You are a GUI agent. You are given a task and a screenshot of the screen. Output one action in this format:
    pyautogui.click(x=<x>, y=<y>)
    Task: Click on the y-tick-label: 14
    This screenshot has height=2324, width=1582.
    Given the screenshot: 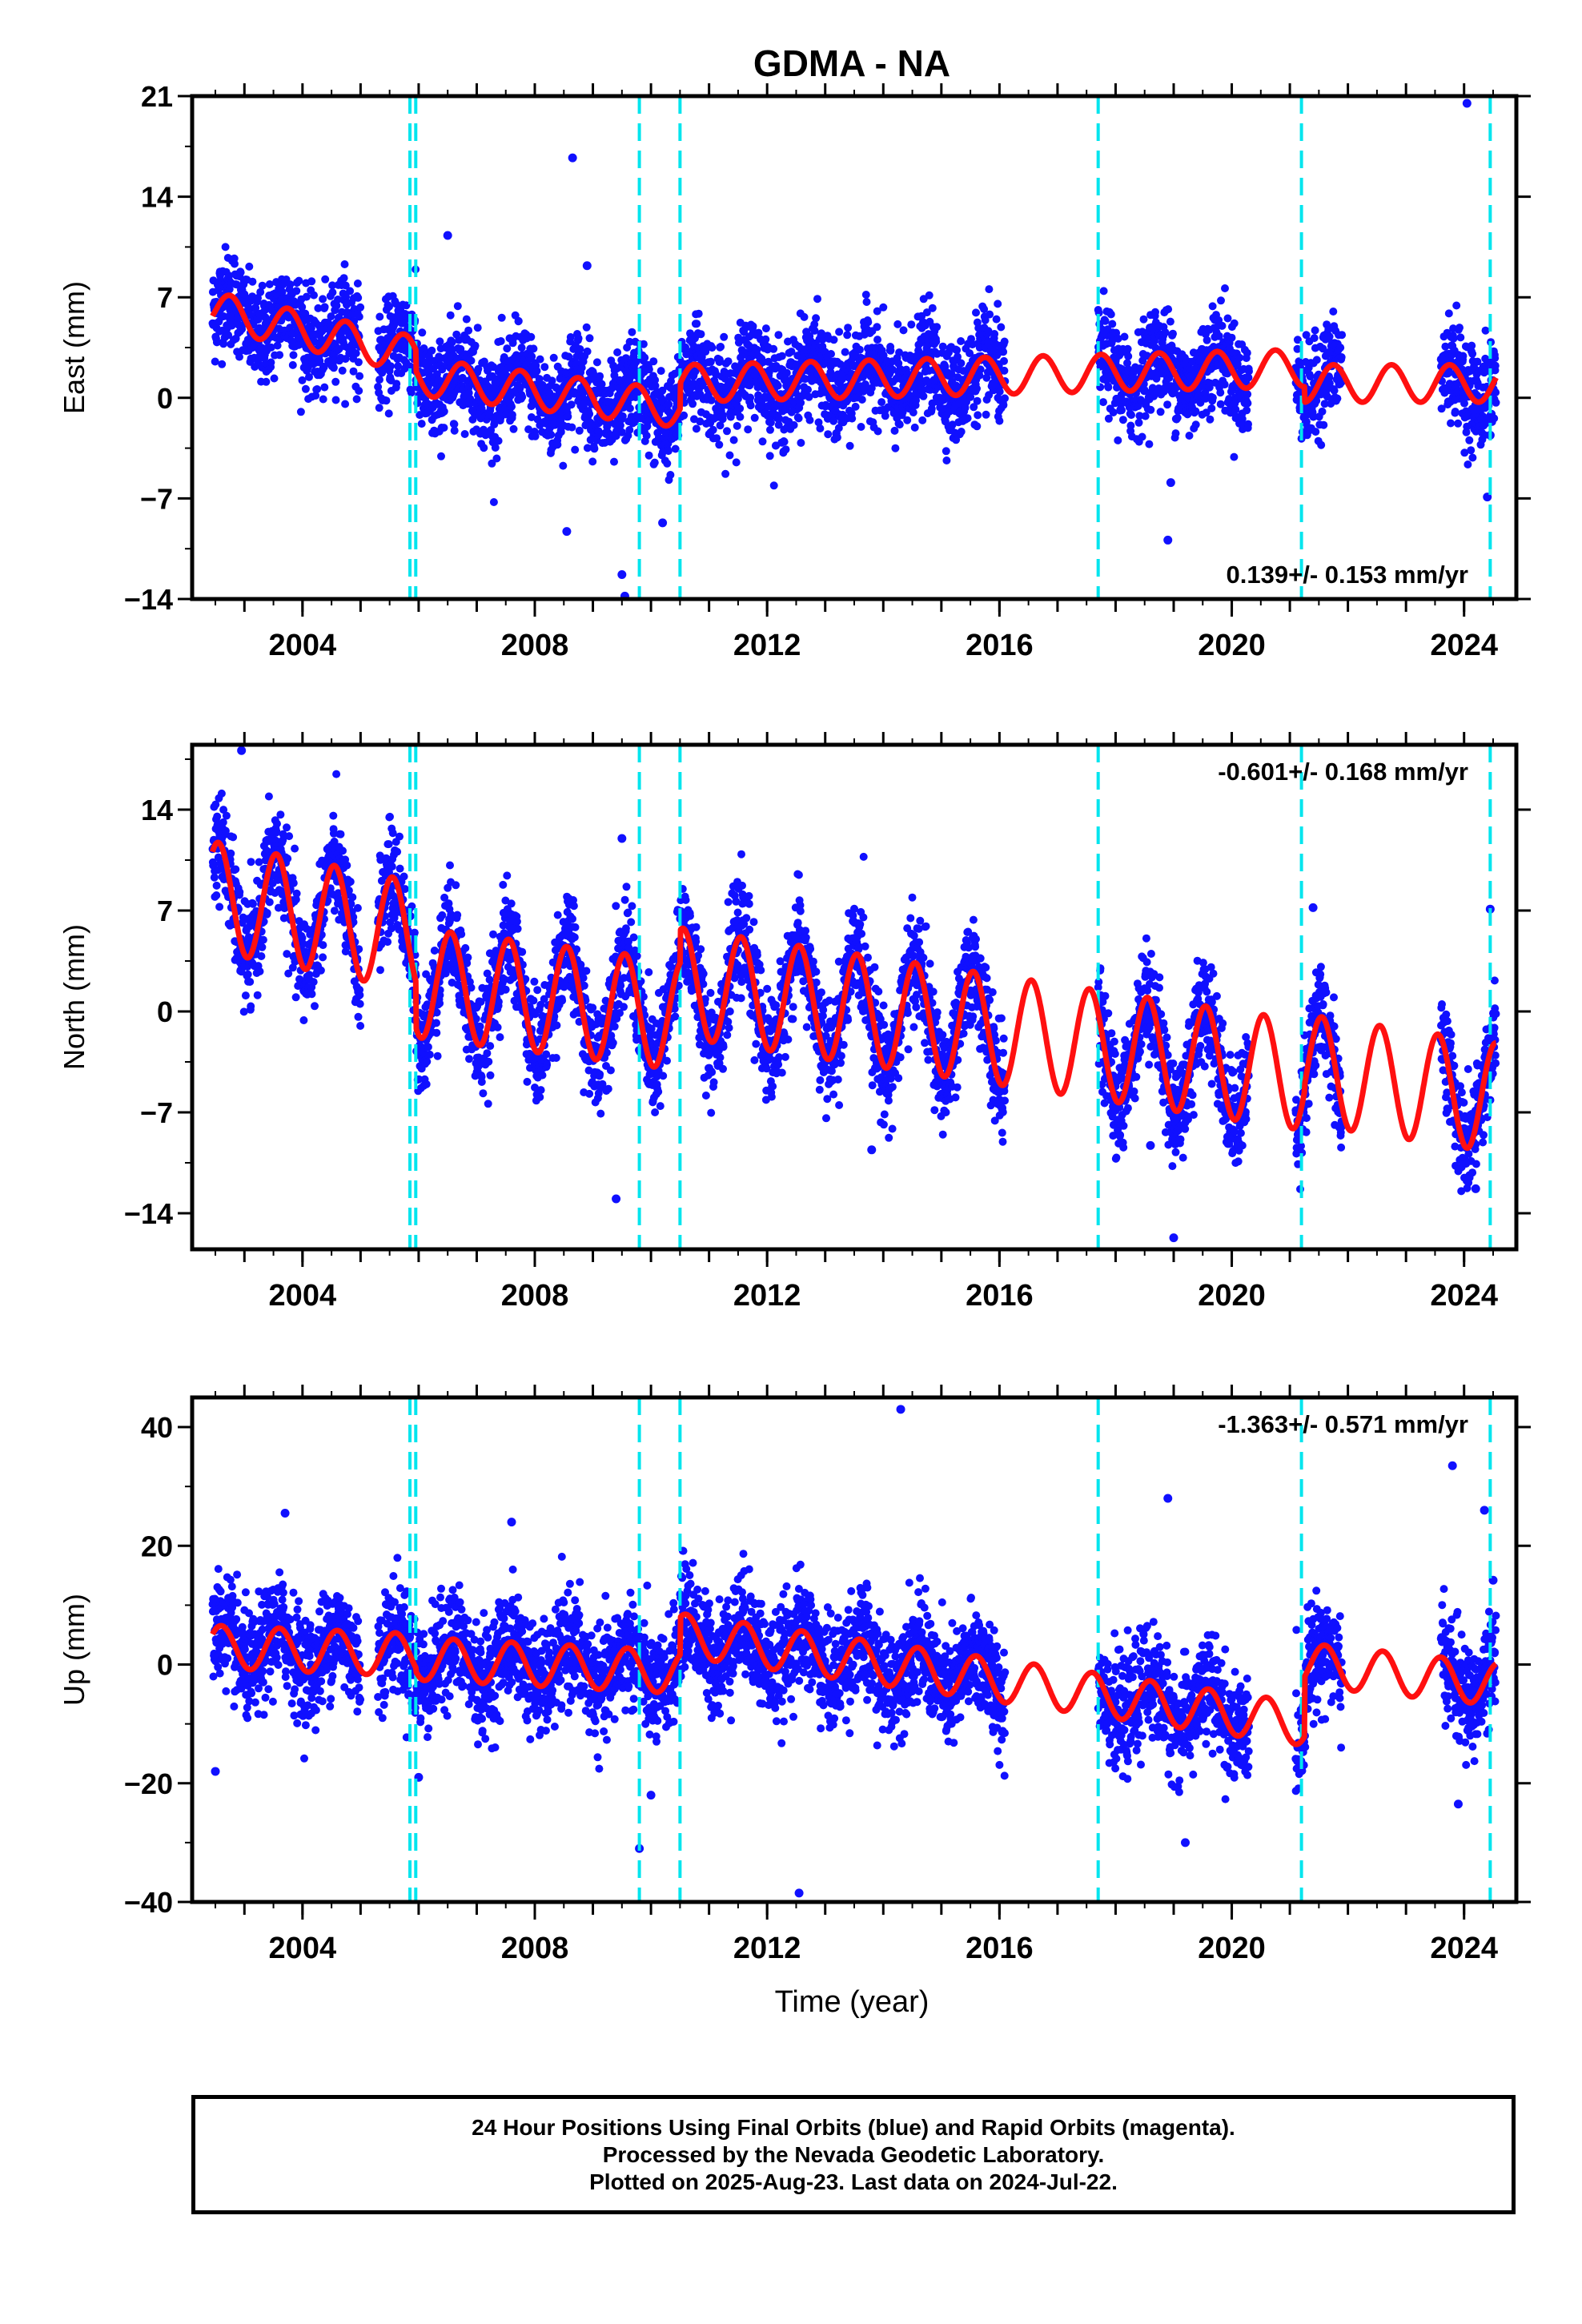 What is the action you would take?
    pyautogui.click(x=157, y=197)
    